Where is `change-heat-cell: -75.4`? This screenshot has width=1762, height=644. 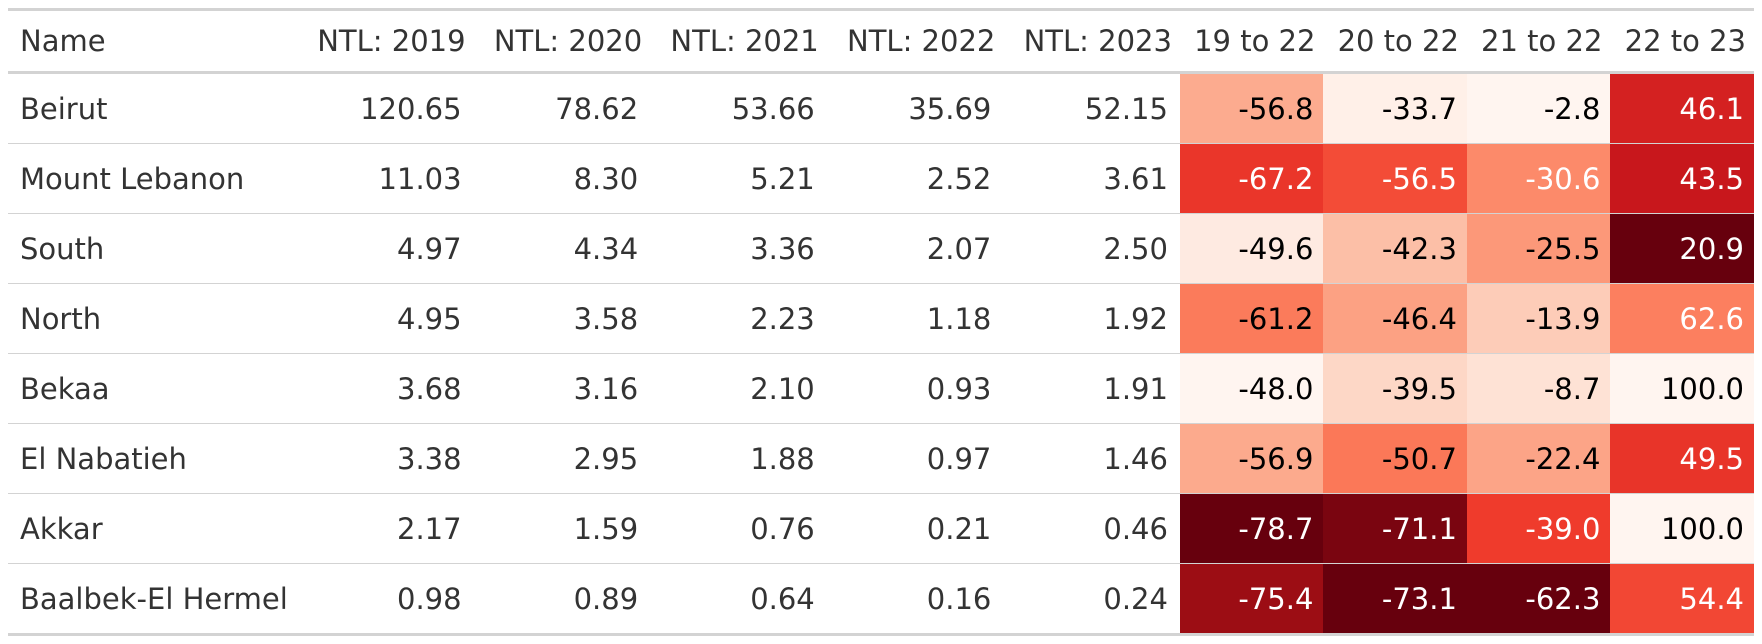 change-heat-cell: -75.4 is located at coordinates (1251, 599).